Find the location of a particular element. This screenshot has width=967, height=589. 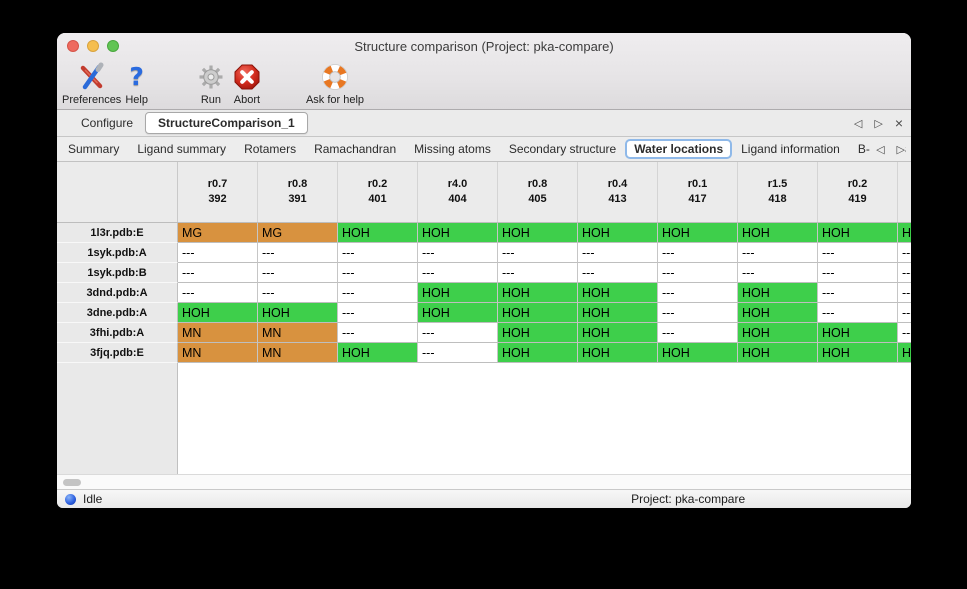

column-header: r1.5 418 is located at coordinates (778, 192).